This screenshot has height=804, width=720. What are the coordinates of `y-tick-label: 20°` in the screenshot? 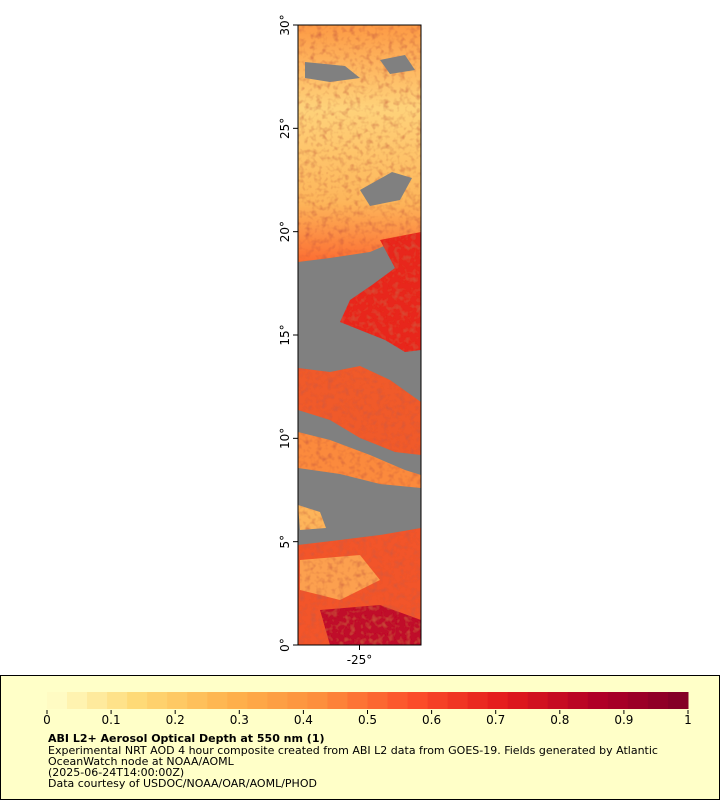 It's located at (285, 231).